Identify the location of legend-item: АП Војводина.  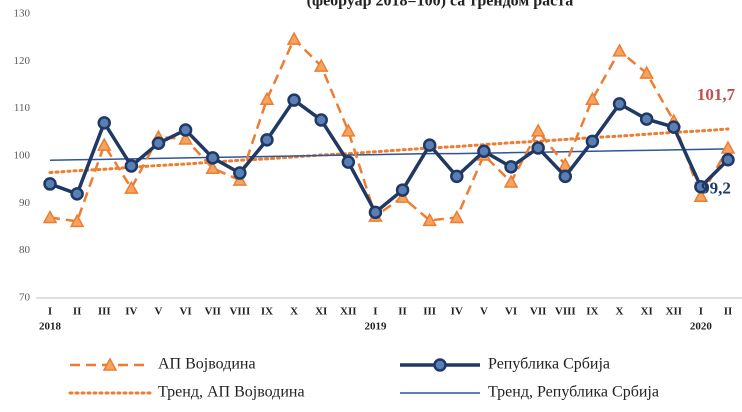
(163, 364).